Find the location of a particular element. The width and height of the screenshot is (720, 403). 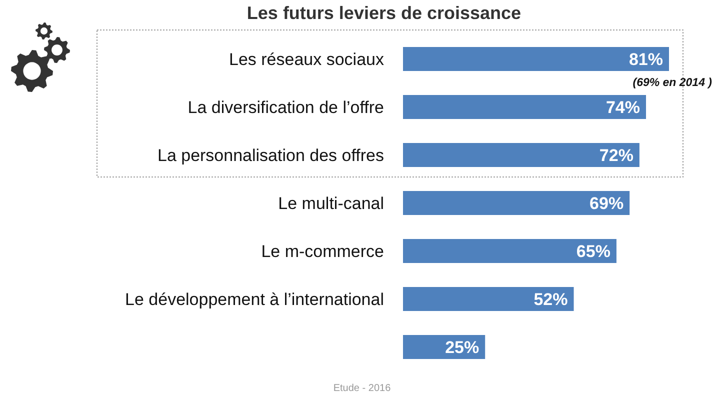

data-label: 74% is located at coordinates (623, 108).